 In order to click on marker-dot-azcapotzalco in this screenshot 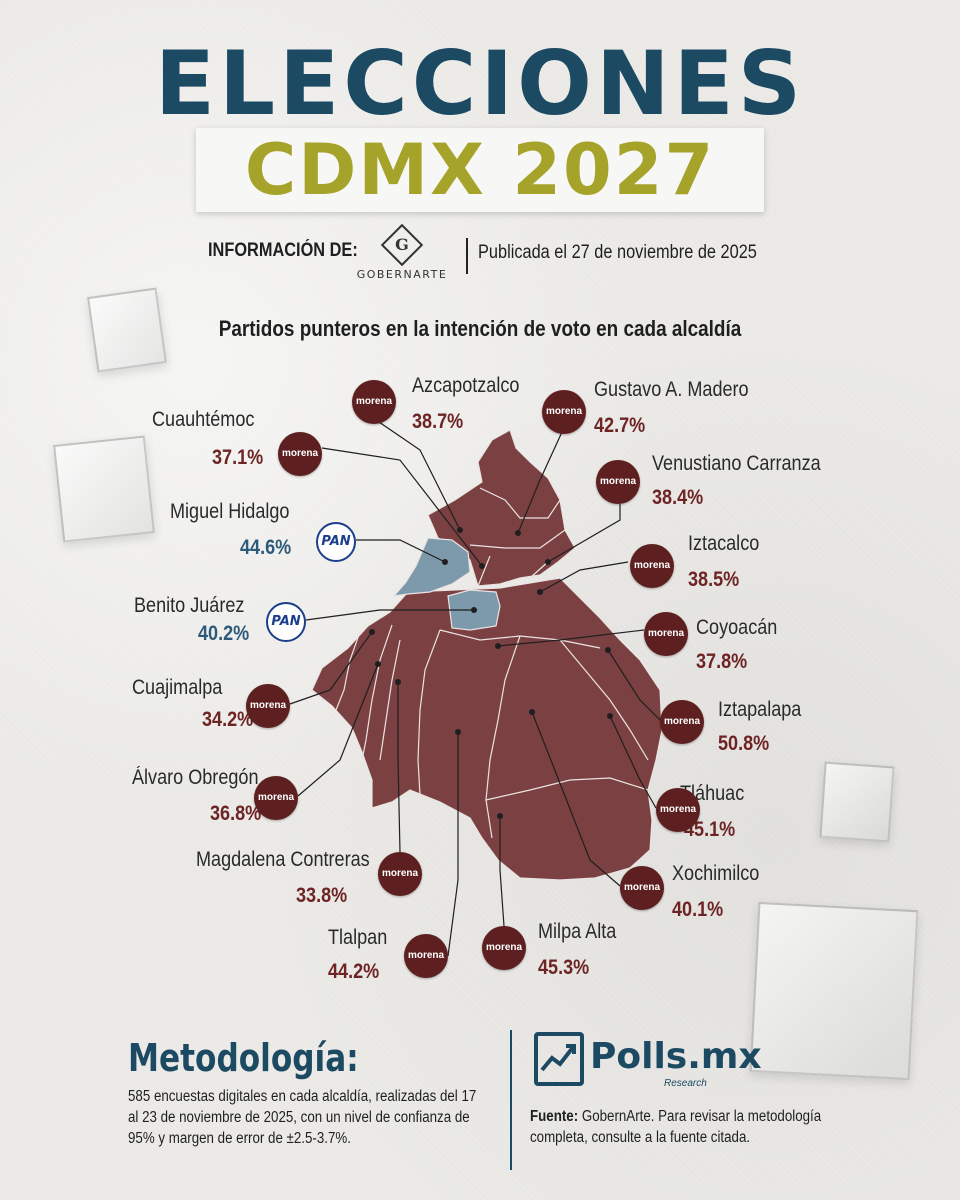, I will do `click(460, 530)`.